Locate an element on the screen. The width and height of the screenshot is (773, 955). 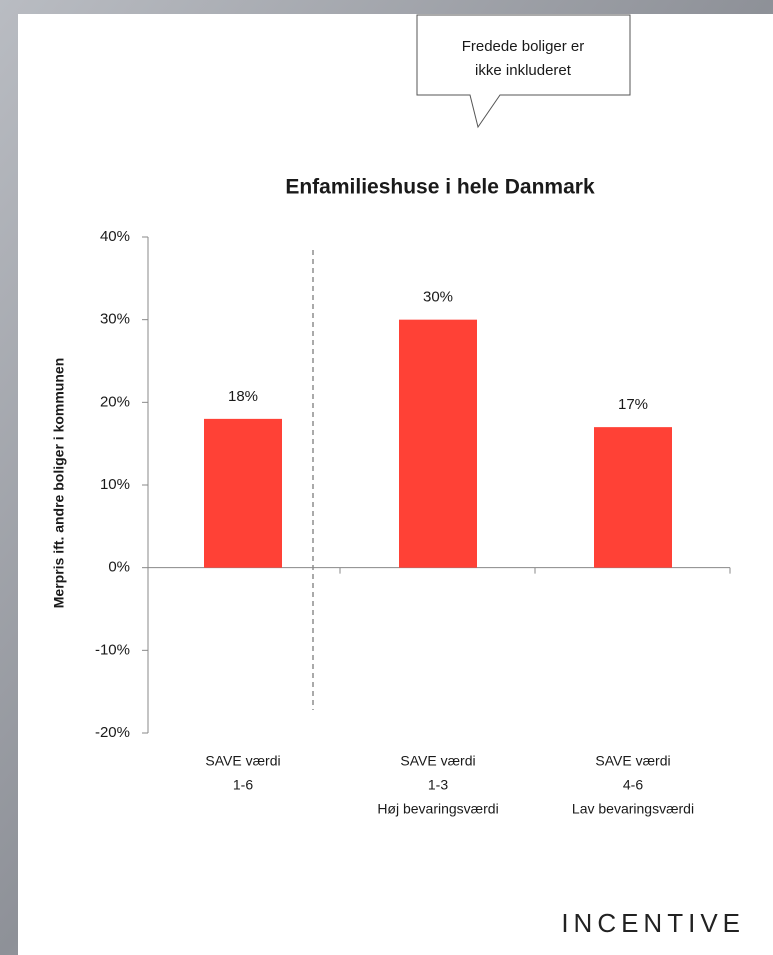
logo: INCENTIVE is located at coordinates (653, 923).